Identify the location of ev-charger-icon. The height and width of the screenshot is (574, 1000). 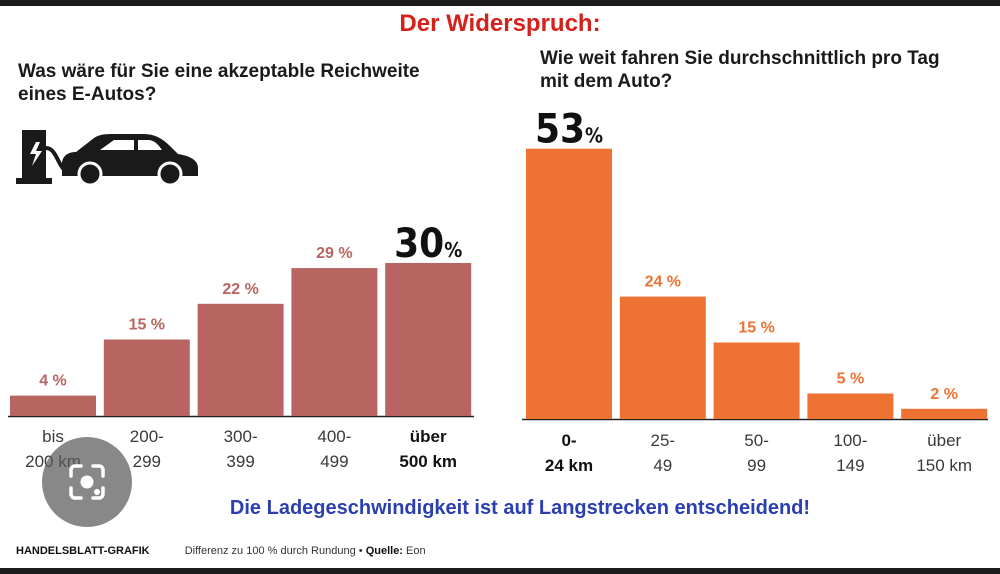
(43, 157).